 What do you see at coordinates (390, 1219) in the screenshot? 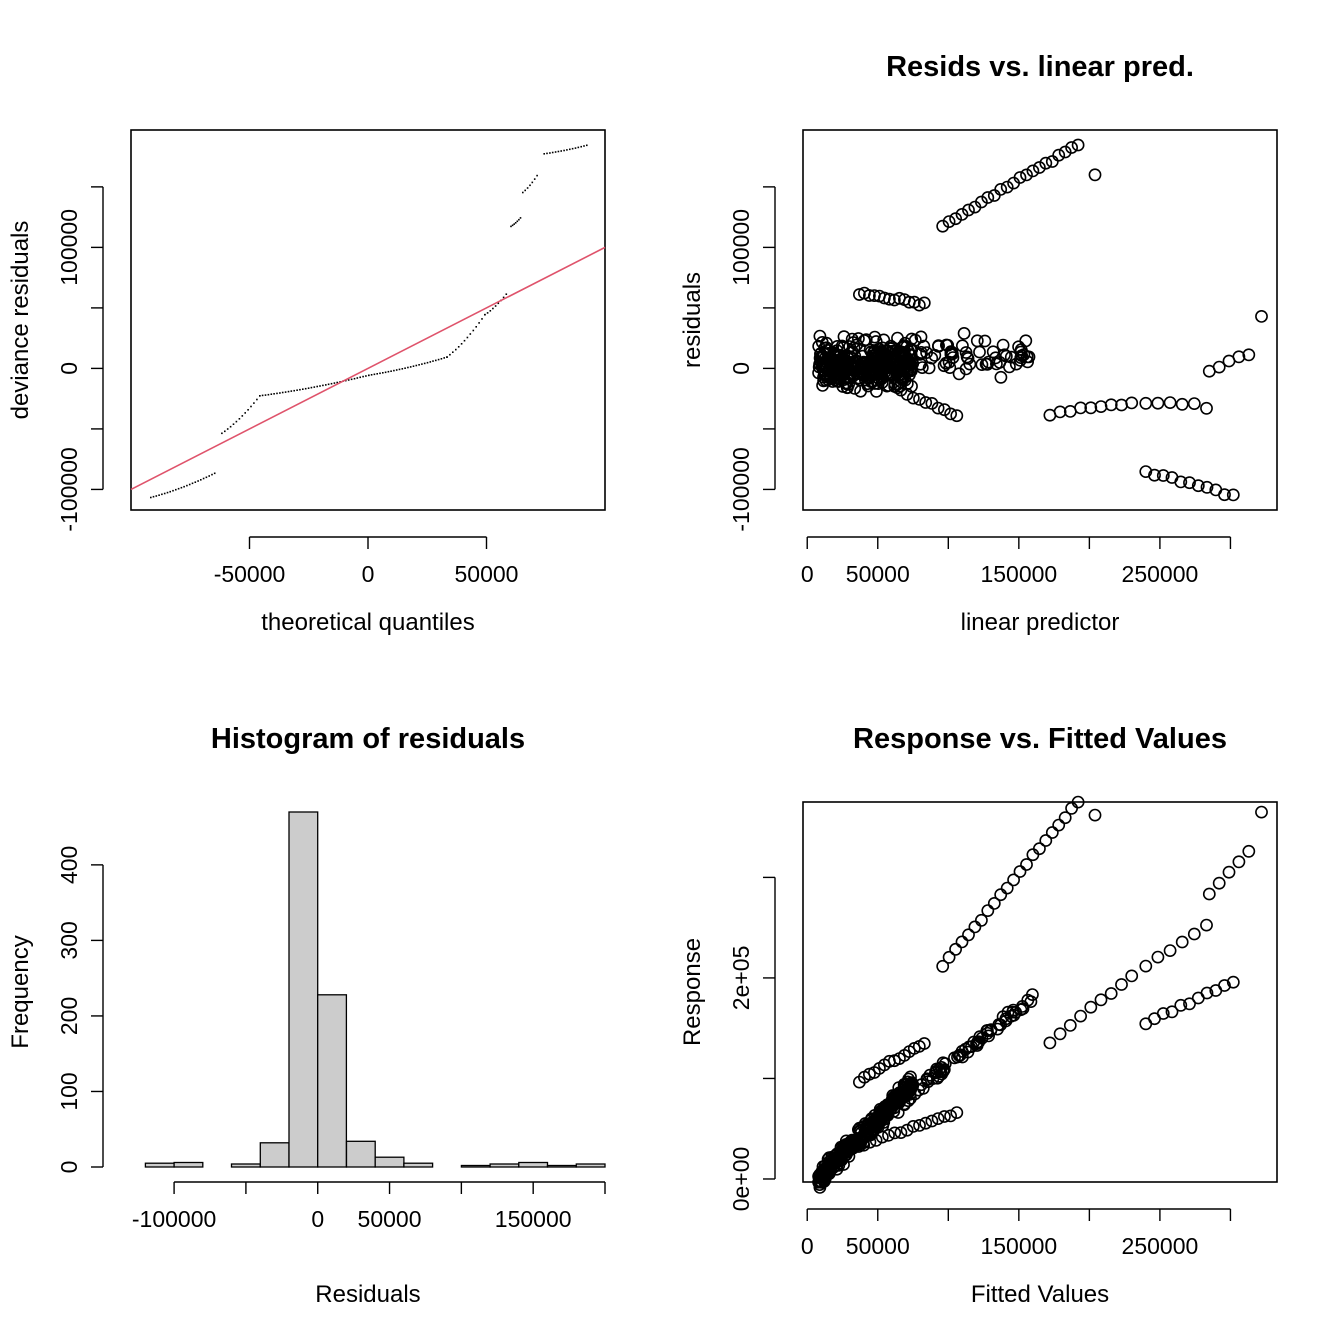
I see `hist-x-tick-label: 50000` at bounding box center [390, 1219].